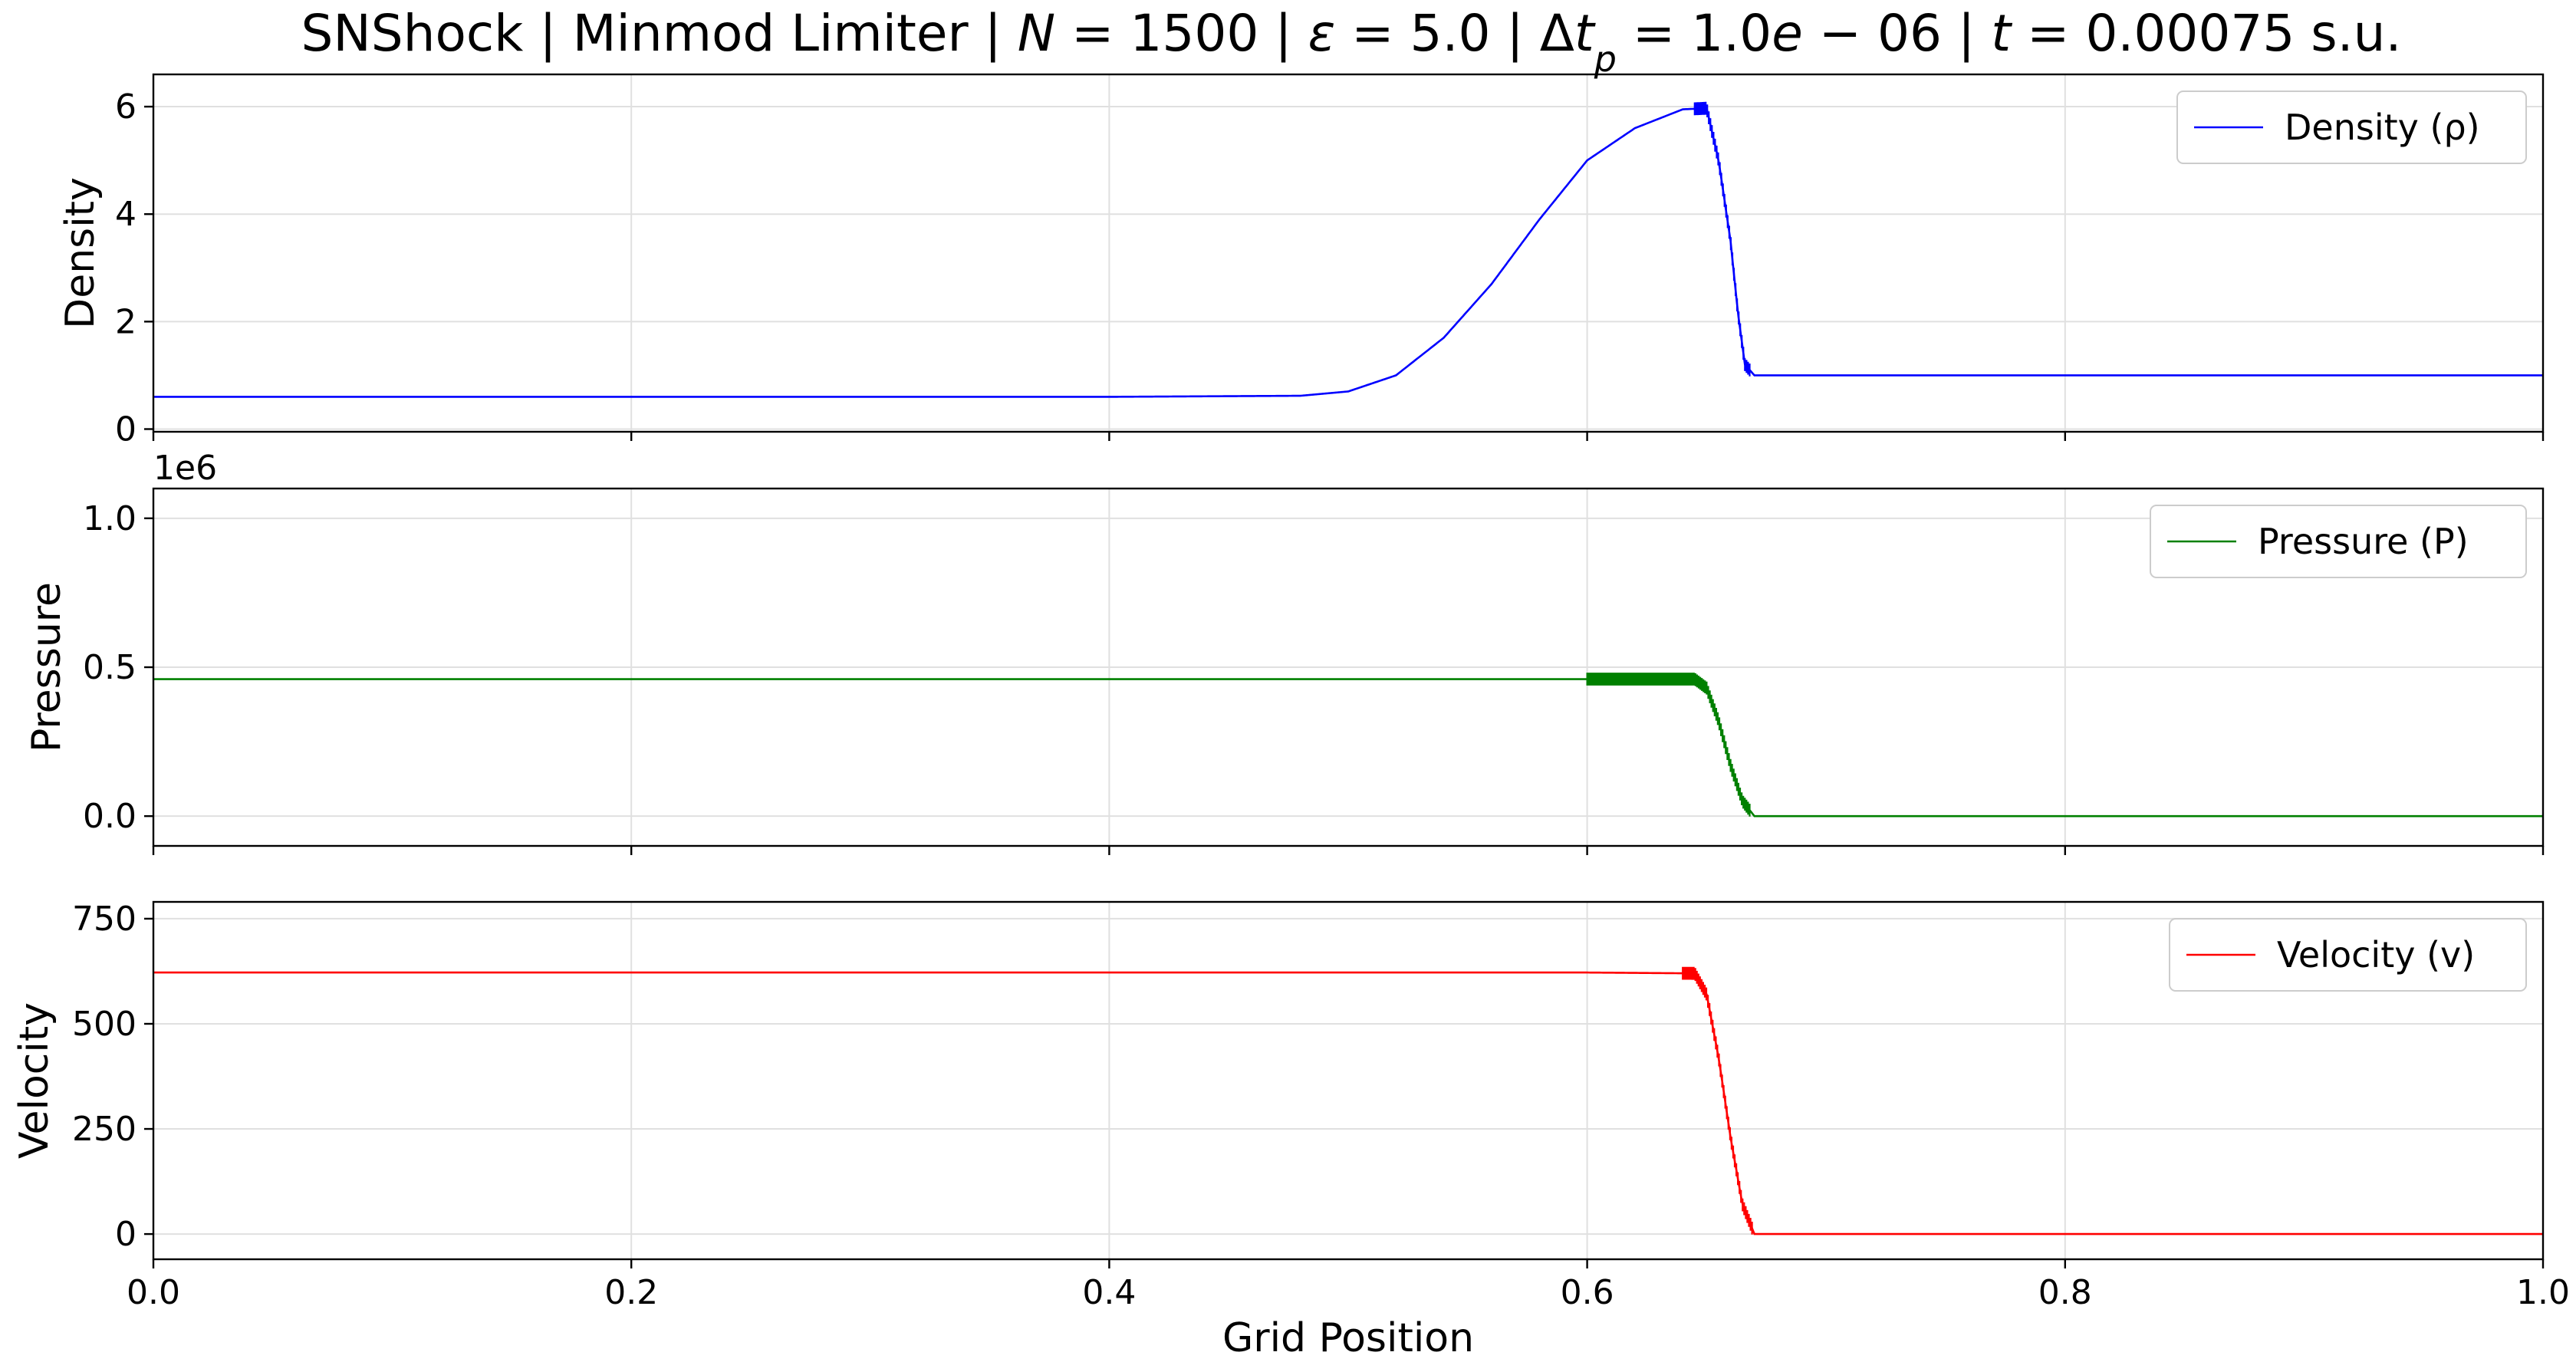 The width and height of the screenshot is (2576, 1372). I want to click on title-part: − 06 |, so click(1897, 33).